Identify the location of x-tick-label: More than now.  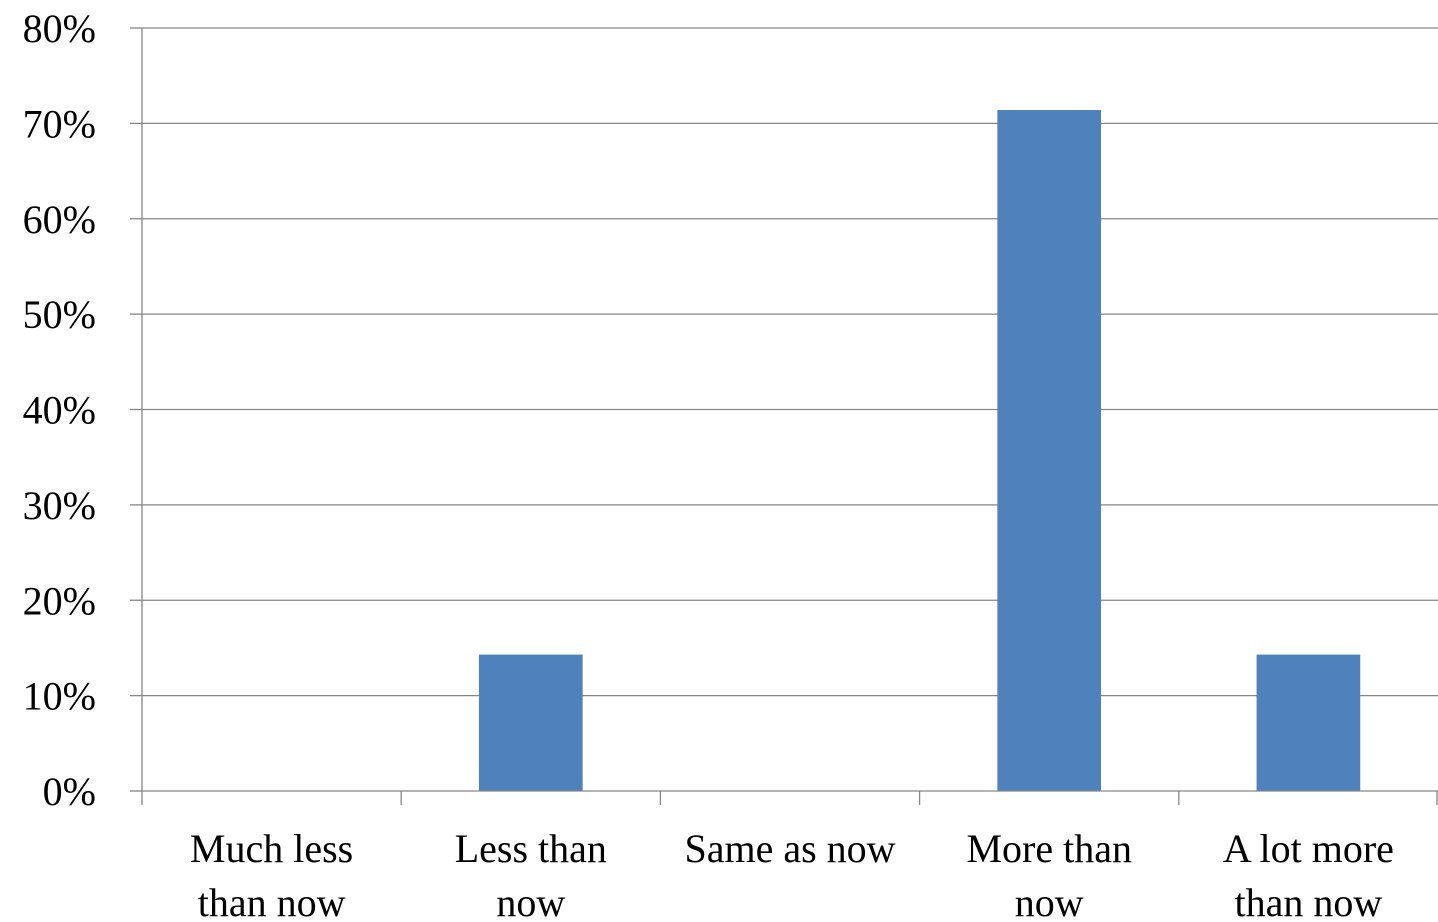
(1049, 874).